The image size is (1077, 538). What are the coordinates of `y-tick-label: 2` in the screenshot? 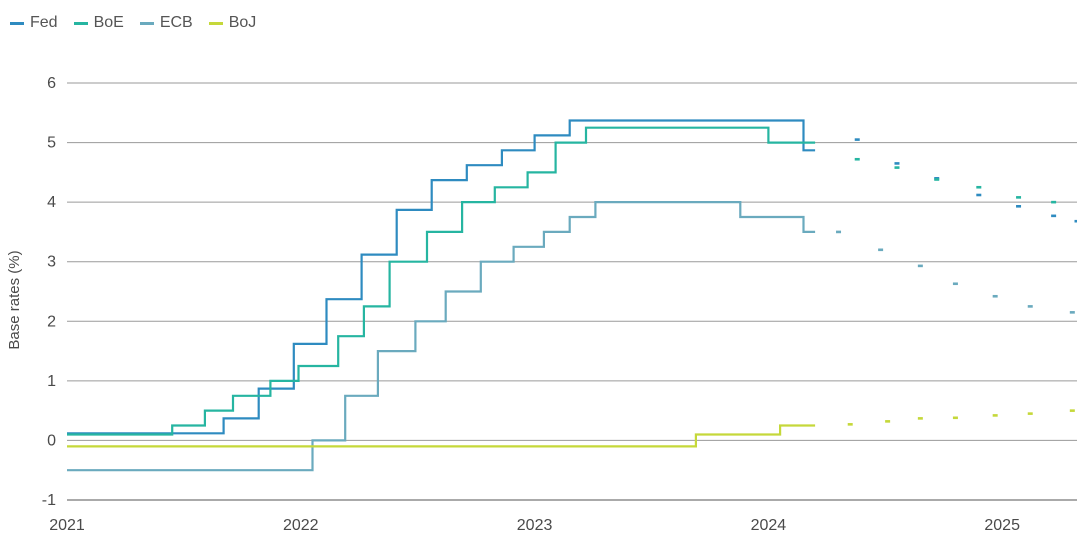 It's located at (51, 321).